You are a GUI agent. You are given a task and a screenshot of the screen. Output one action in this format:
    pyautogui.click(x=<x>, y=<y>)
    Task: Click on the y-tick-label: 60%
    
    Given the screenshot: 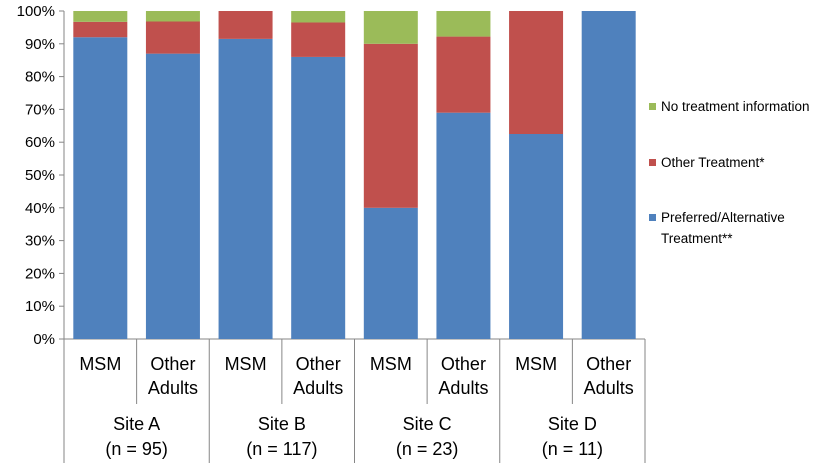 What is the action you would take?
    pyautogui.click(x=40, y=142)
    